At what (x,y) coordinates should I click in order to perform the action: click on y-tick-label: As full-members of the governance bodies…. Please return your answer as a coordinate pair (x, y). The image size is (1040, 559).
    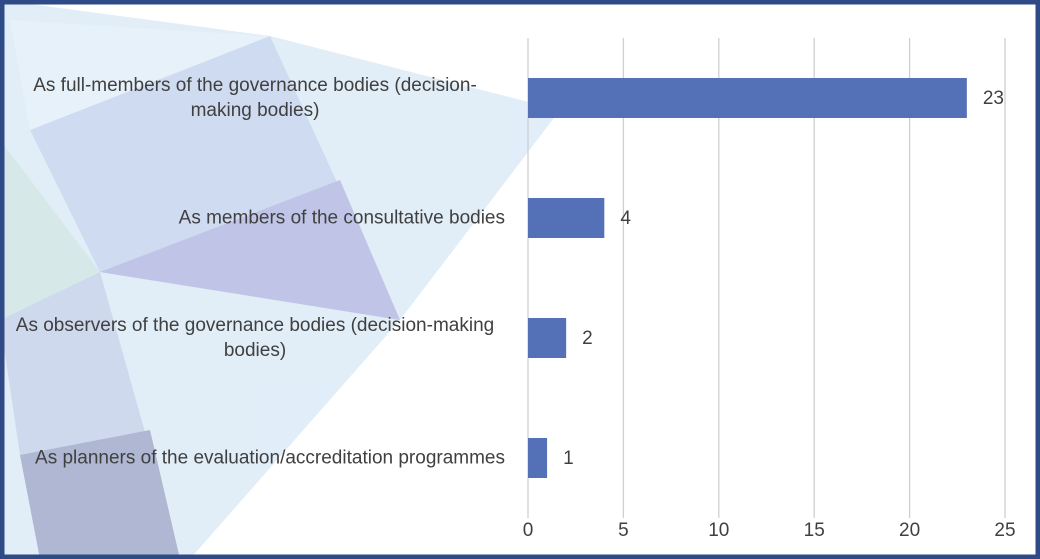
    Looking at the image, I should click on (255, 98).